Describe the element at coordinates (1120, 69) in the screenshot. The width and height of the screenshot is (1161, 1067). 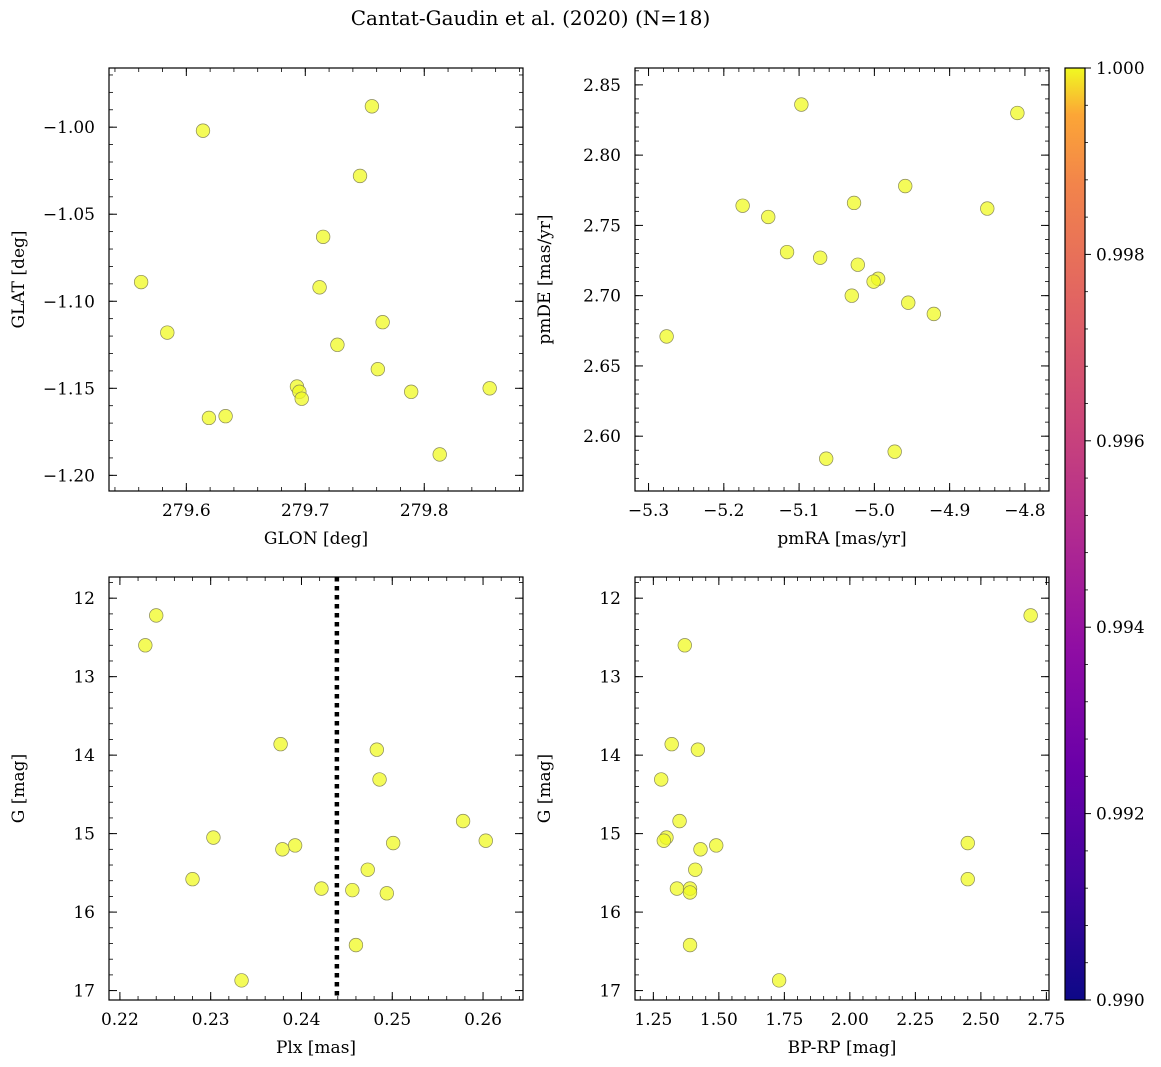
I see `colorbar-tick-label: 1.000` at that location.